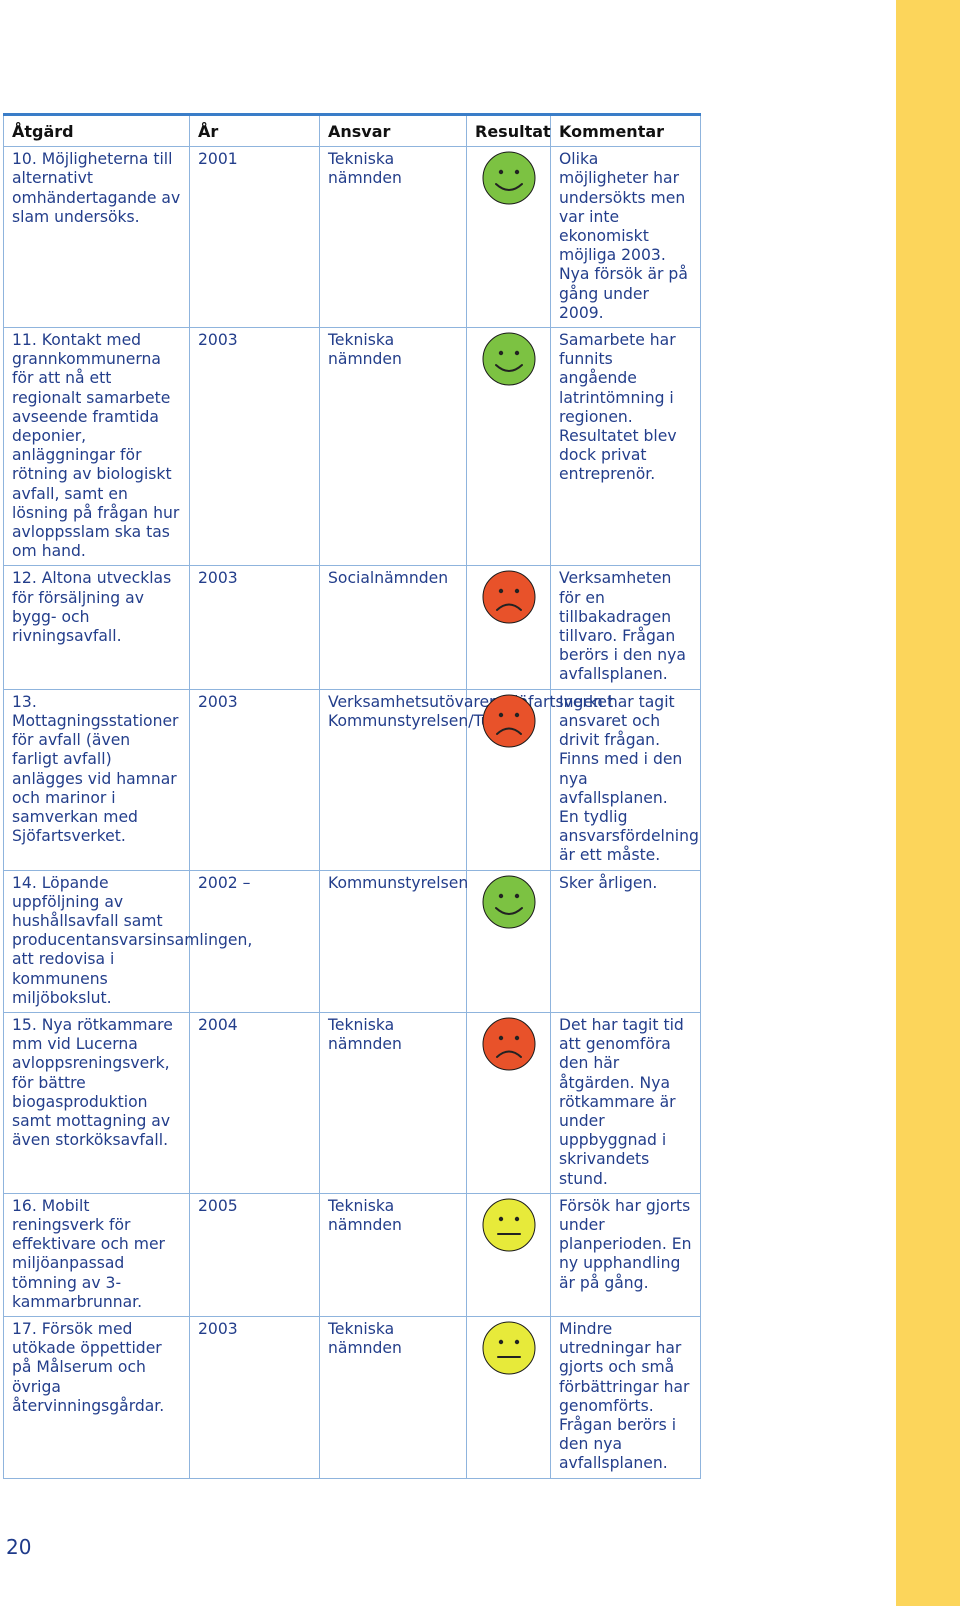 The height and width of the screenshot is (1606, 960). I want to click on header-resultat: Resultat, so click(508, 130).